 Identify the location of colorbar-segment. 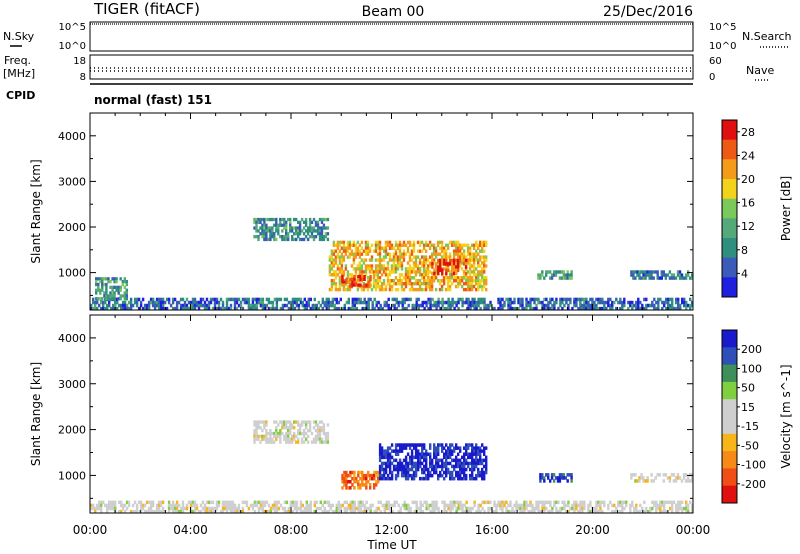
(729, 408).